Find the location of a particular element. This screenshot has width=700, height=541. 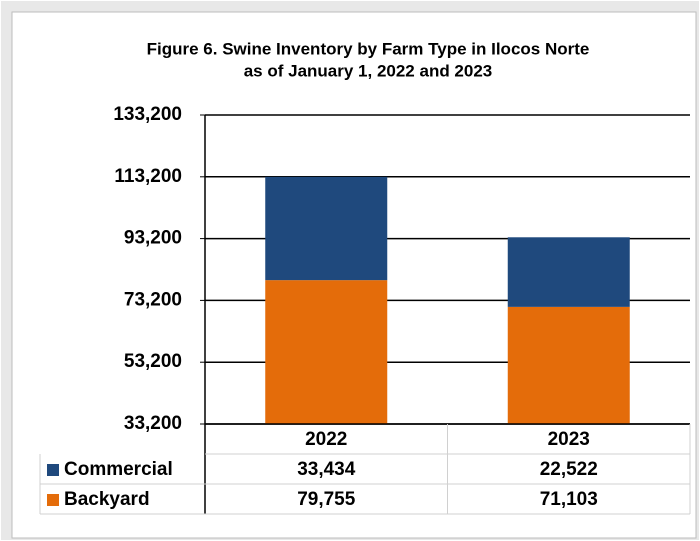

table-value: 71,103 is located at coordinates (569, 499).